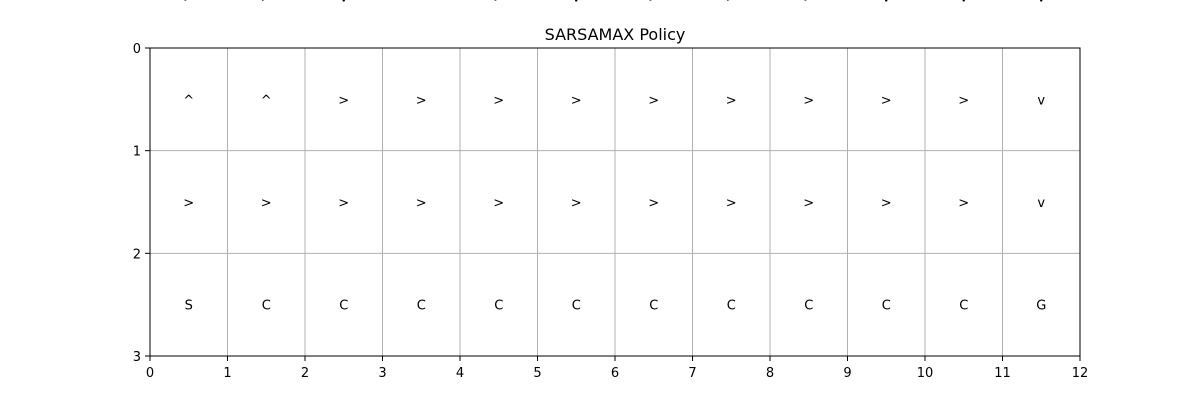 The image size is (1200, 400). What do you see at coordinates (382, 373) in the screenshot?
I see `x-tick-label: 3` at bounding box center [382, 373].